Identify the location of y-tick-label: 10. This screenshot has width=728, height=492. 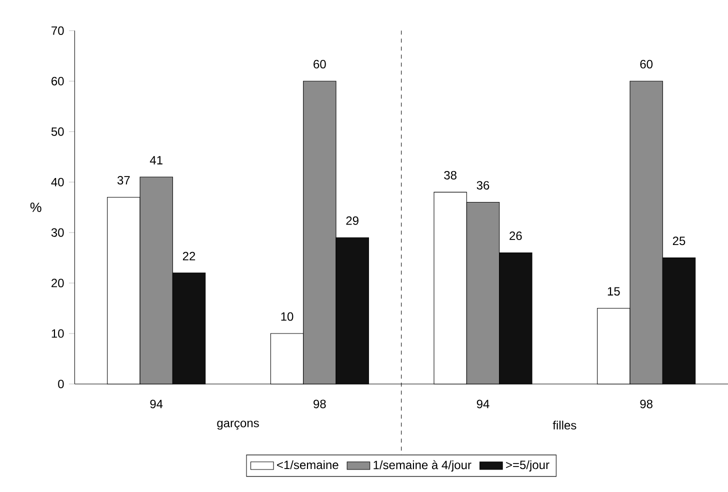
(58, 333).